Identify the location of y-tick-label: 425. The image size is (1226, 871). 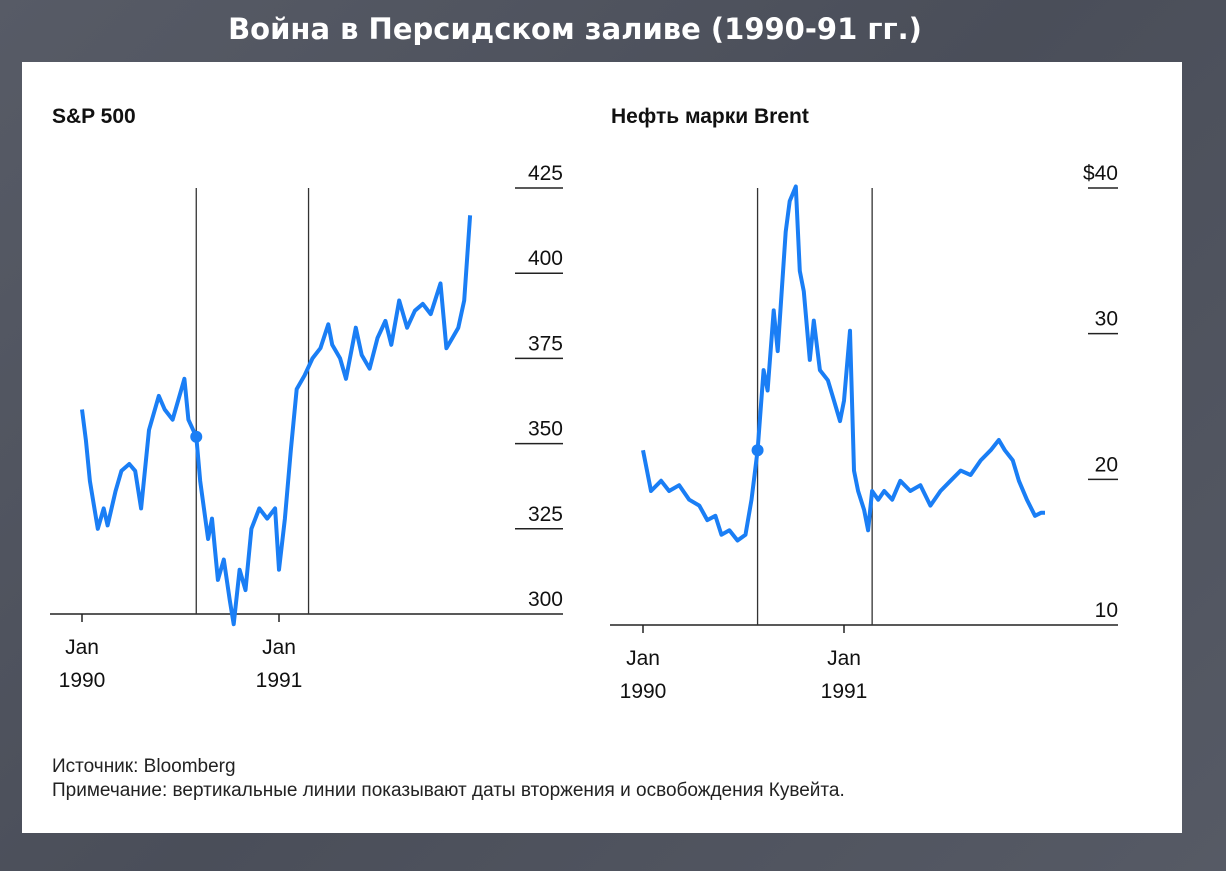
(545, 173).